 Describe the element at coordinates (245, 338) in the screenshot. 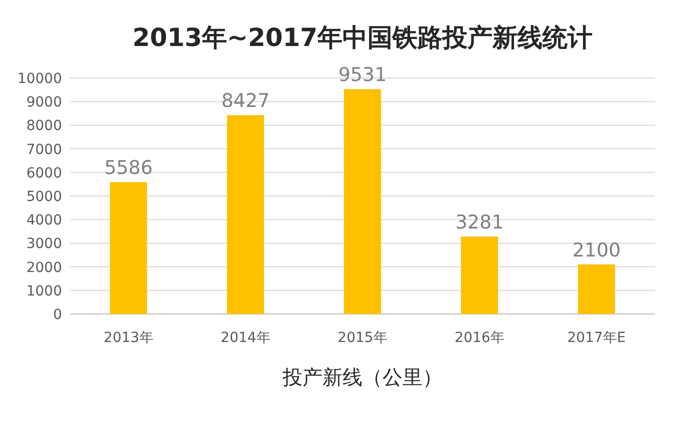

I see `x-tick-label: 2014年` at that location.